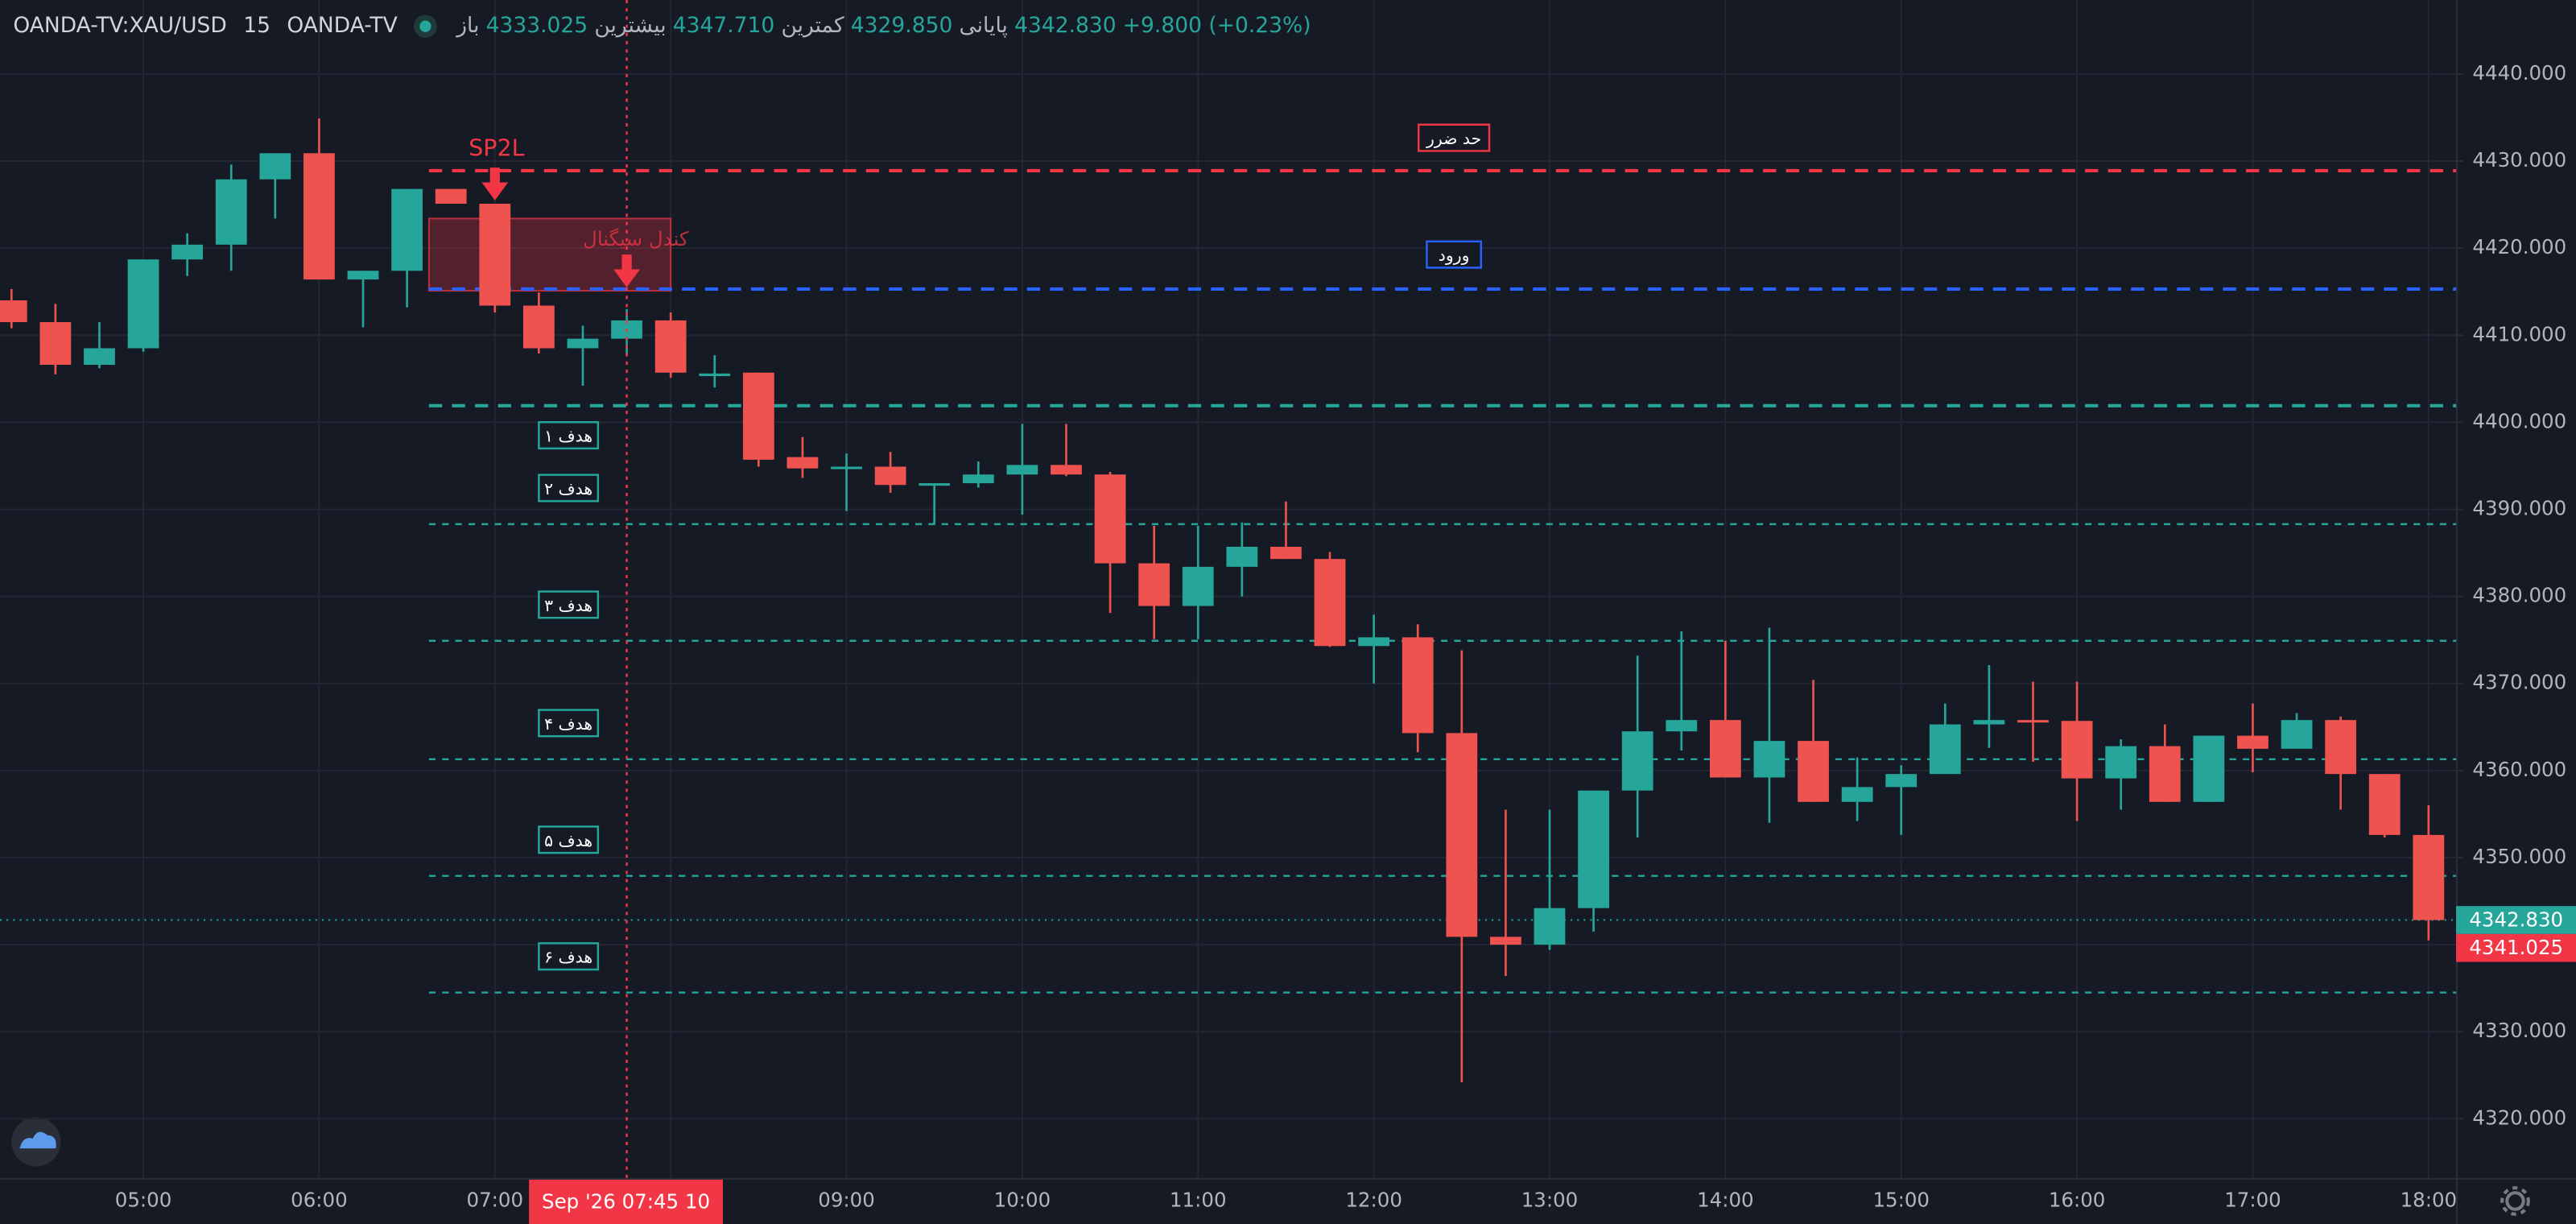  Describe the element at coordinates (2519, 595) in the screenshot. I see `y-tick-label: 4380.000` at that location.